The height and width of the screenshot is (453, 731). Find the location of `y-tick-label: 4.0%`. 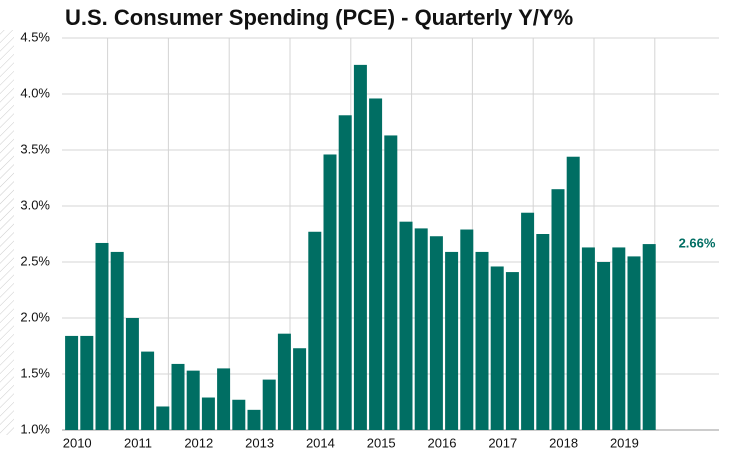

y-tick-label: 4.0% is located at coordinates (35, 92).